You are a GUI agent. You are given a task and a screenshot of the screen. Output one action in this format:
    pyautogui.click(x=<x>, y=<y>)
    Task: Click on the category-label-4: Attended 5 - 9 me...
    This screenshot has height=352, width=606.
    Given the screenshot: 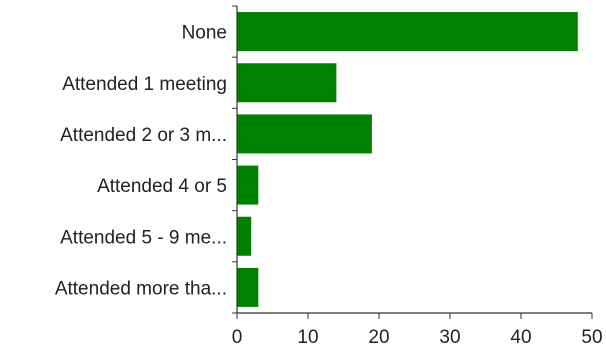 What is the action you would take?
    pyautogui.click(x=143, y=237)
    